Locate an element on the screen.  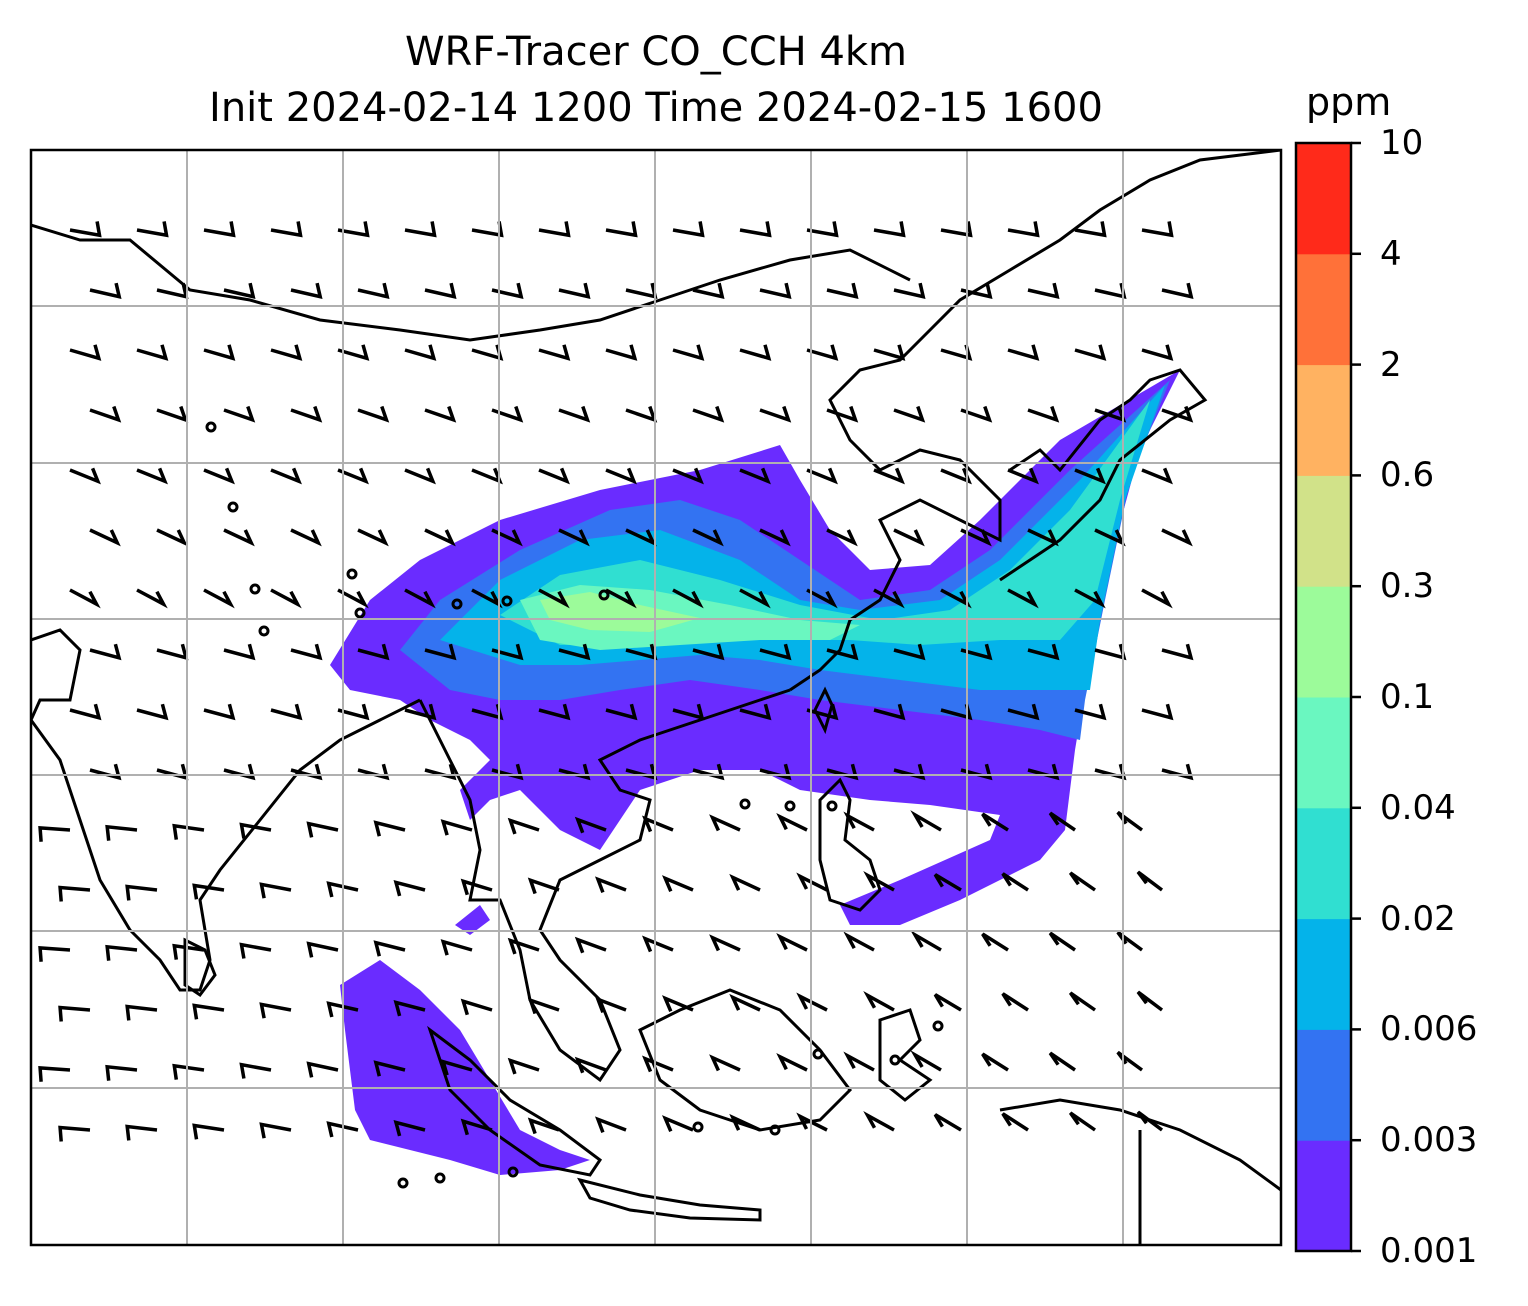
coastline-mongolia-border is located at coordinates (471, 282).